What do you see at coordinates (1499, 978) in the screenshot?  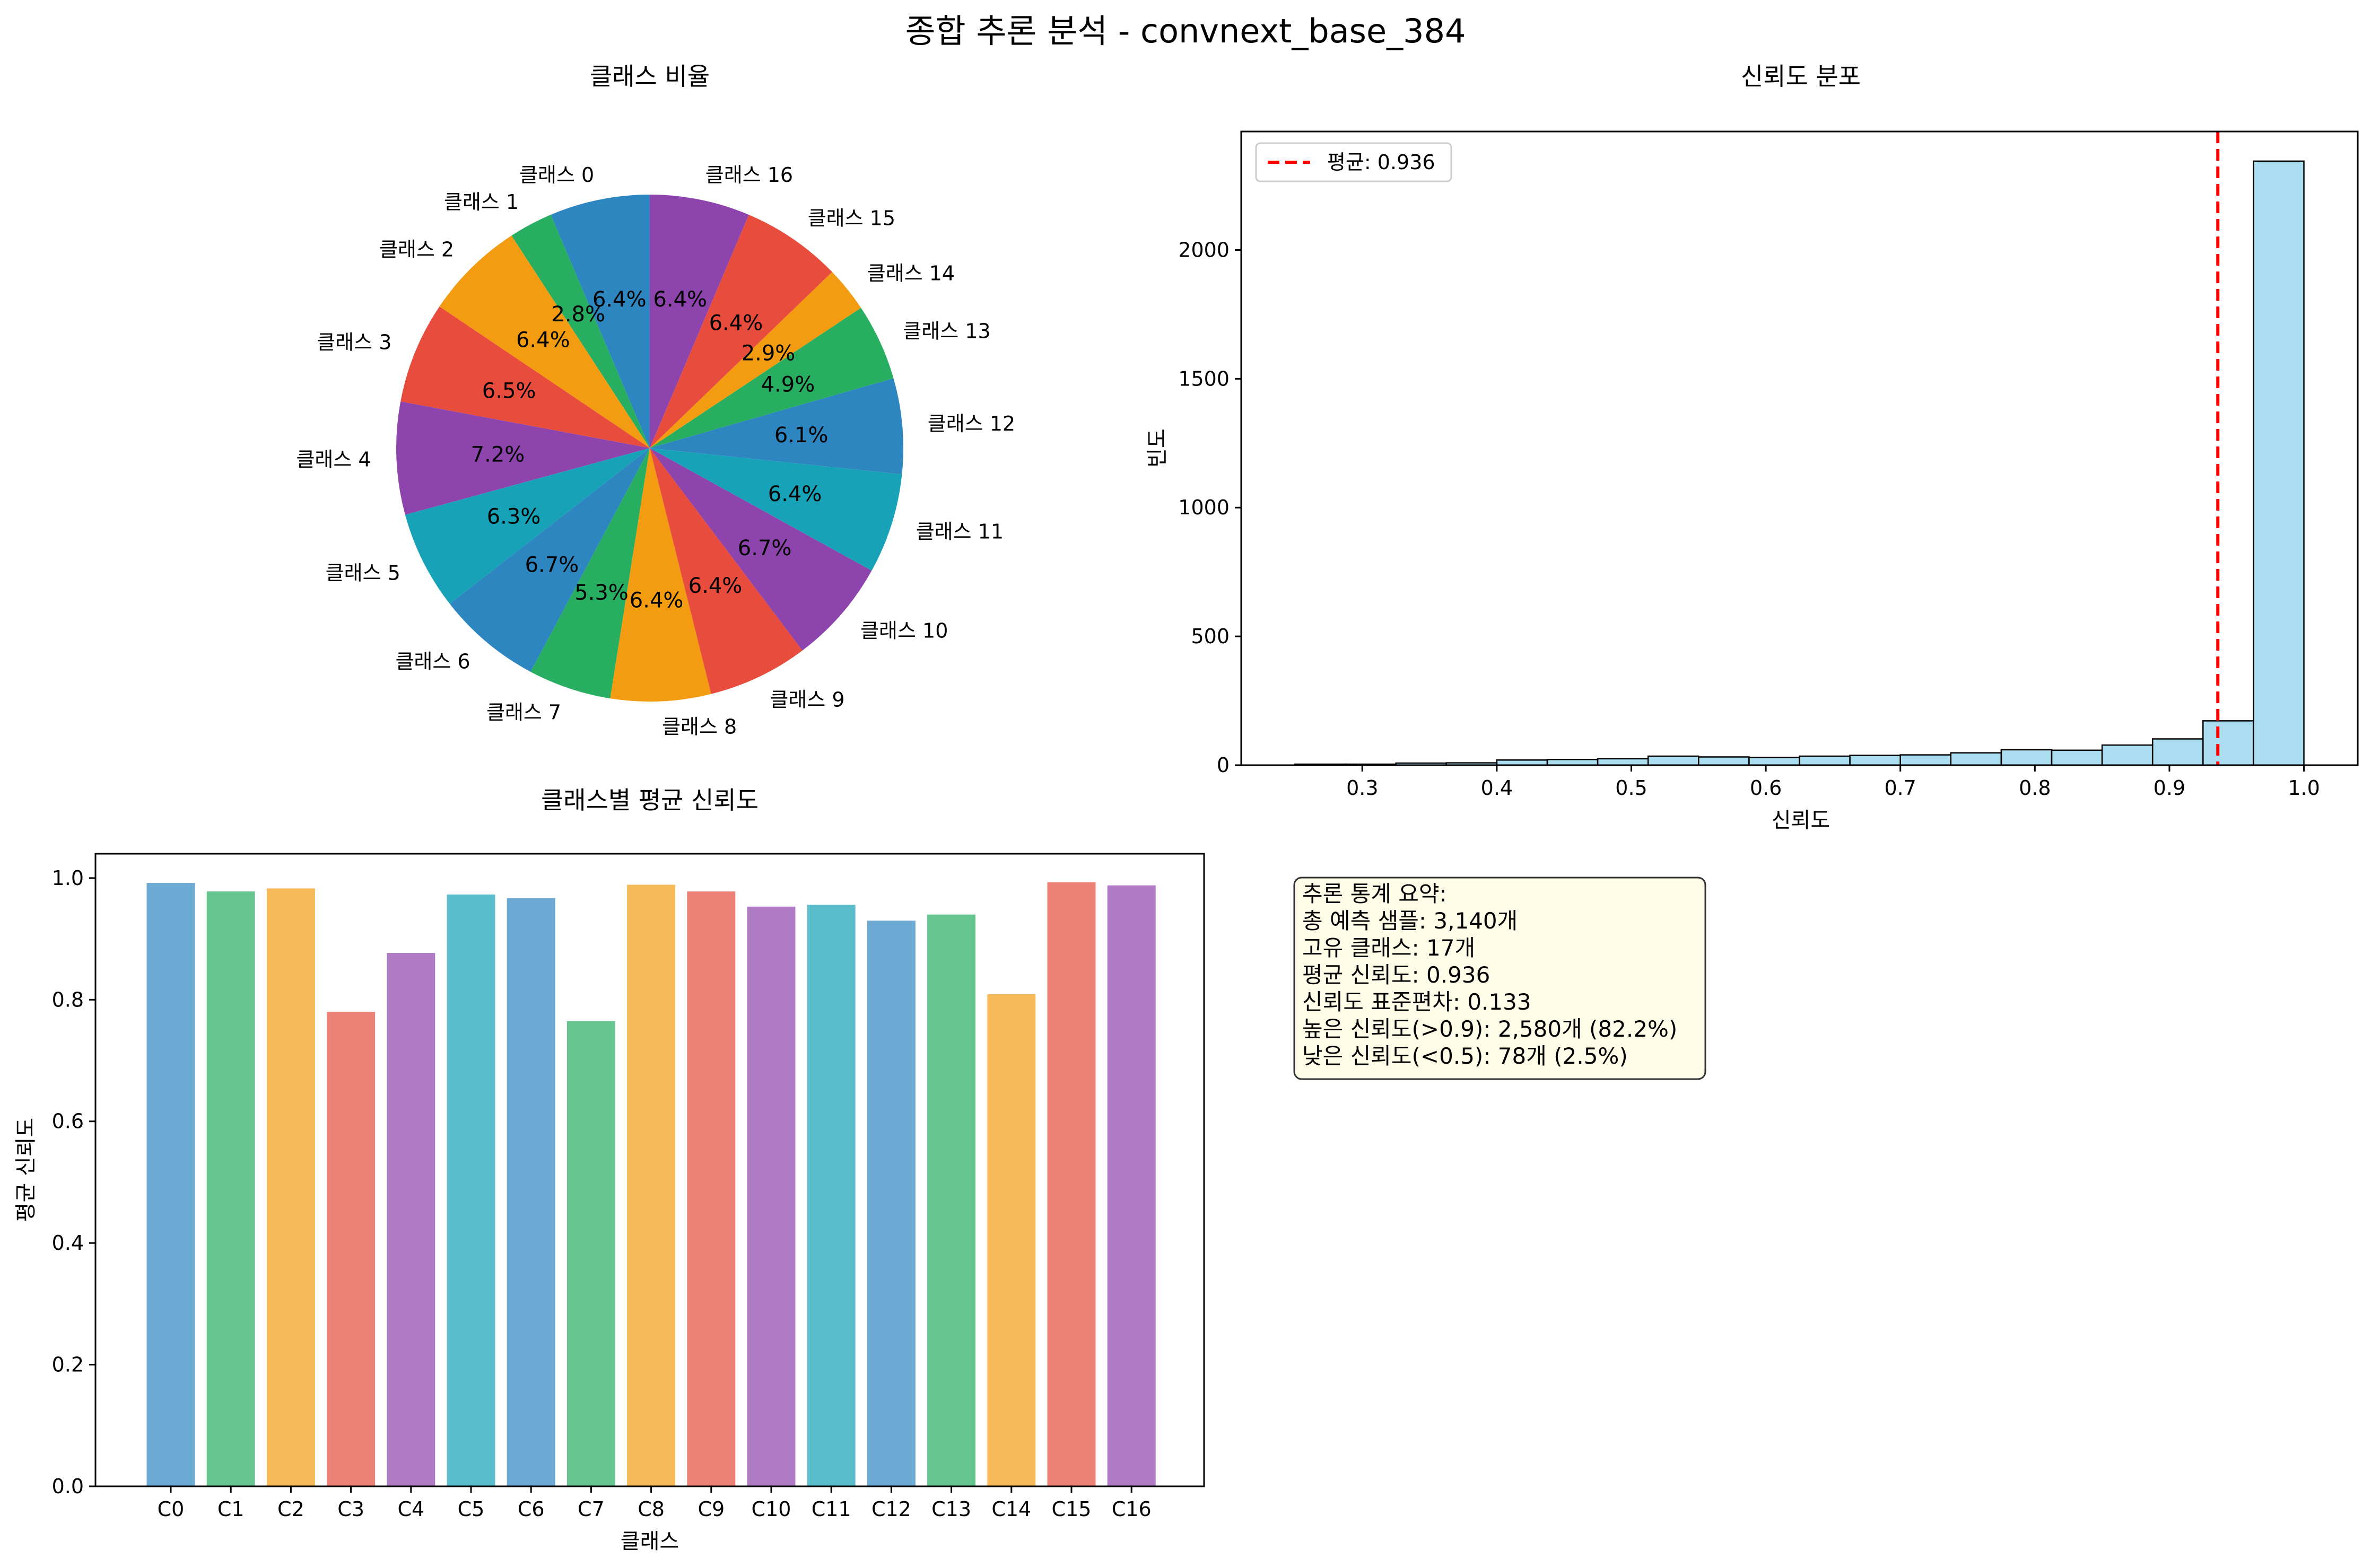 I see `summary-frame` at bounding box center [1499, 978].